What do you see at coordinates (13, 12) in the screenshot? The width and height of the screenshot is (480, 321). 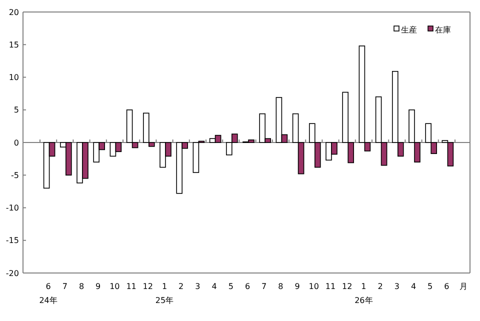 I see `y-tick-label: 20` at bounding box center [13, 12].